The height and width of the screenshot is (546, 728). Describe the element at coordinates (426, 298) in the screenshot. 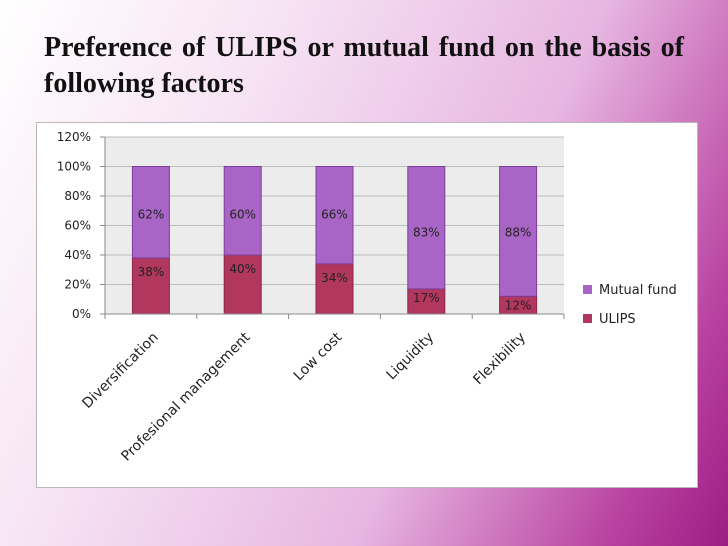

I see `ulips-value-label: 17%` at that location.